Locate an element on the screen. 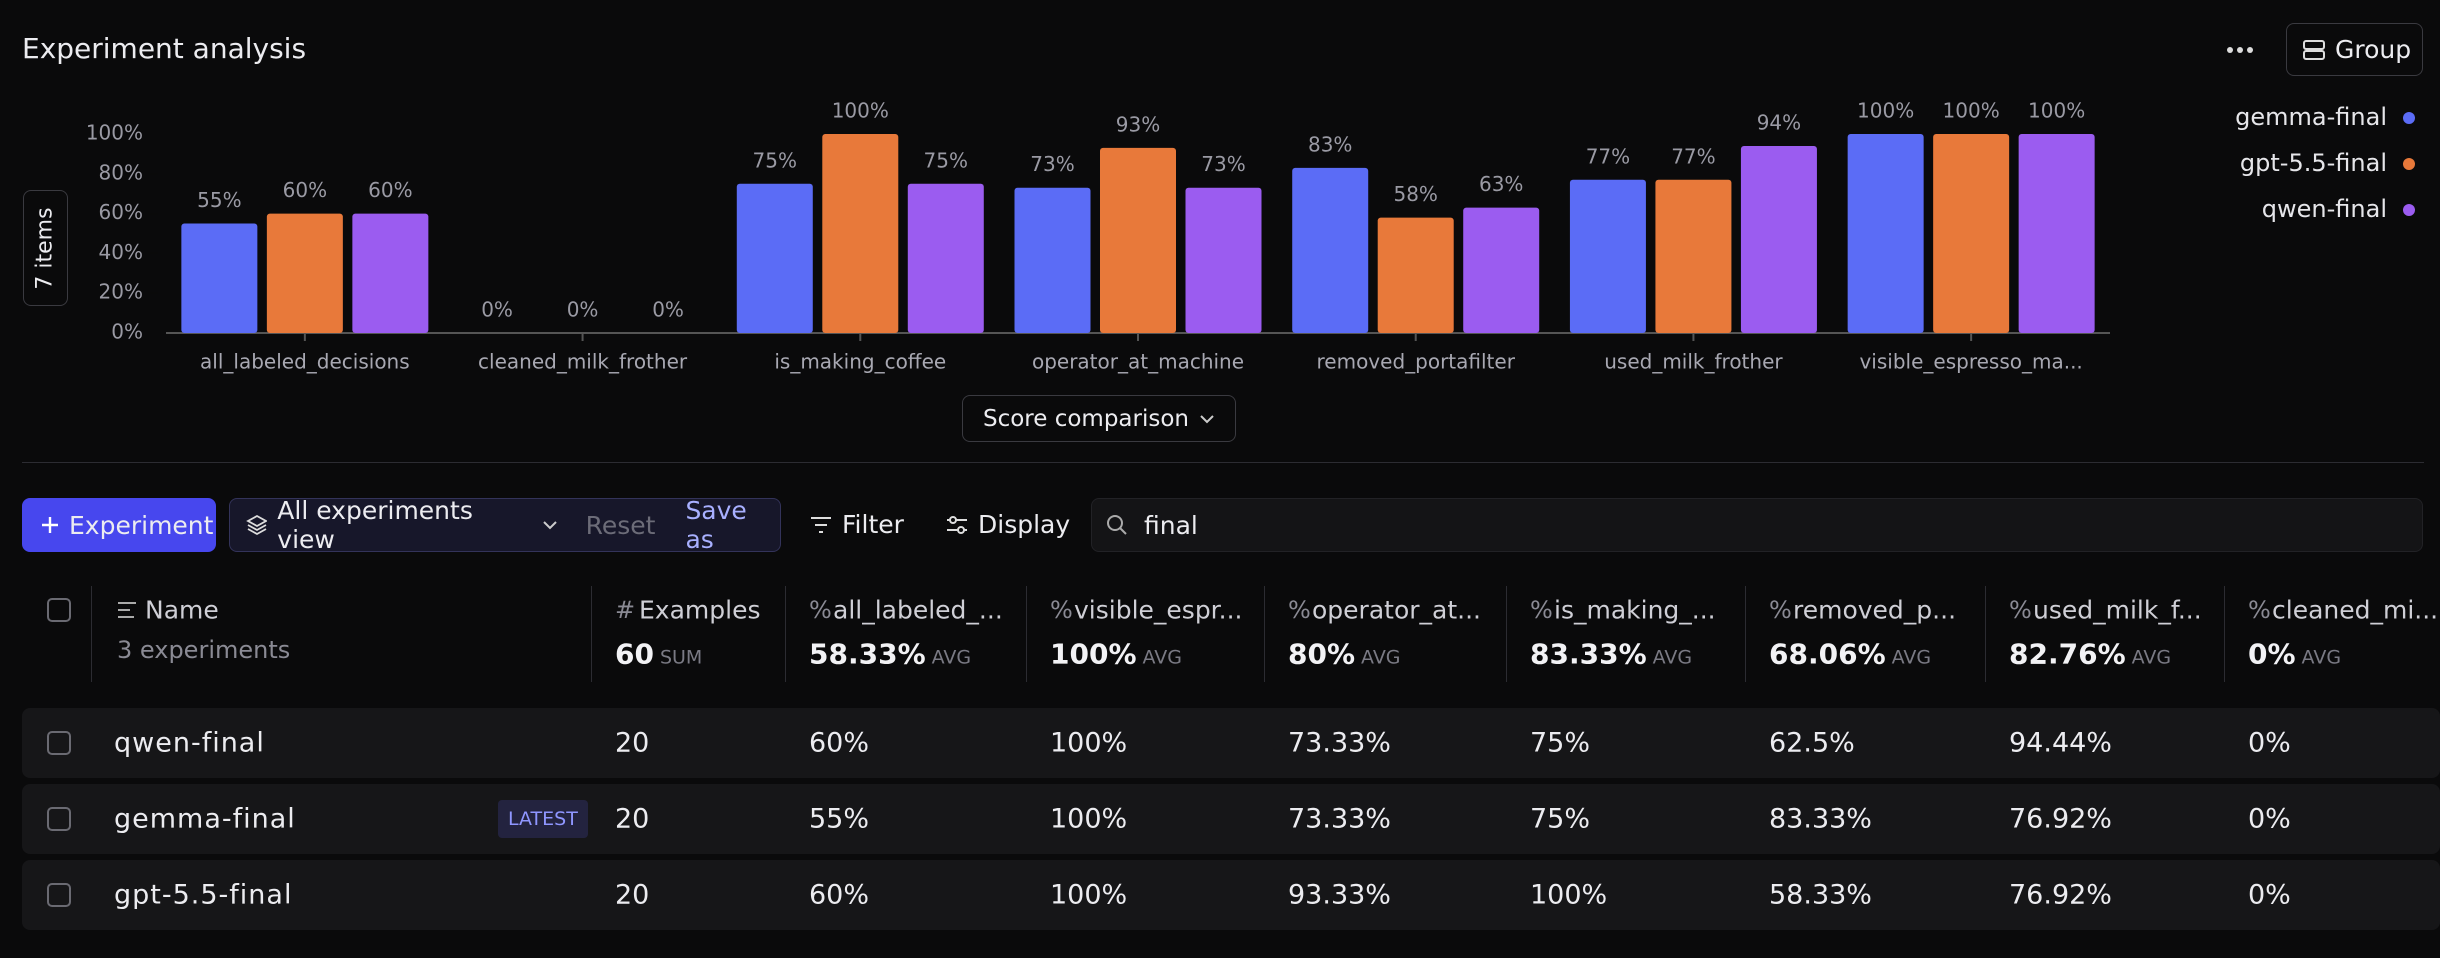 Image resolution: width=2440 pixels, height=958 pixels. group-label: Group is located at coordinates (2373, 49).